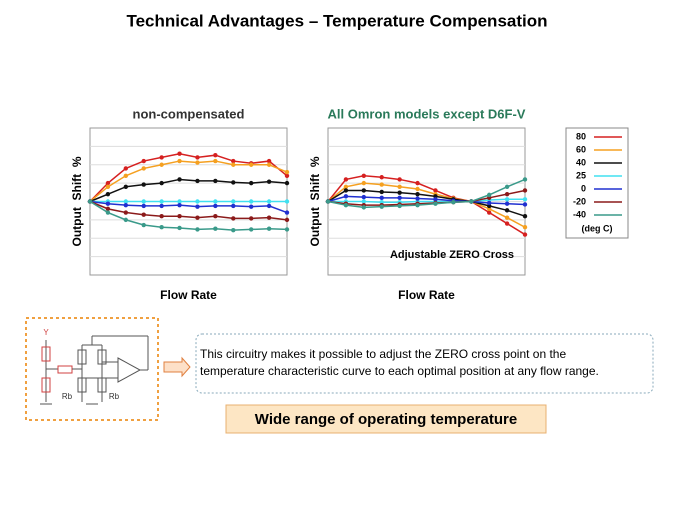 This screenshot has width=674, height=506. I want to click on legend-label: 25, so click(581, 175).